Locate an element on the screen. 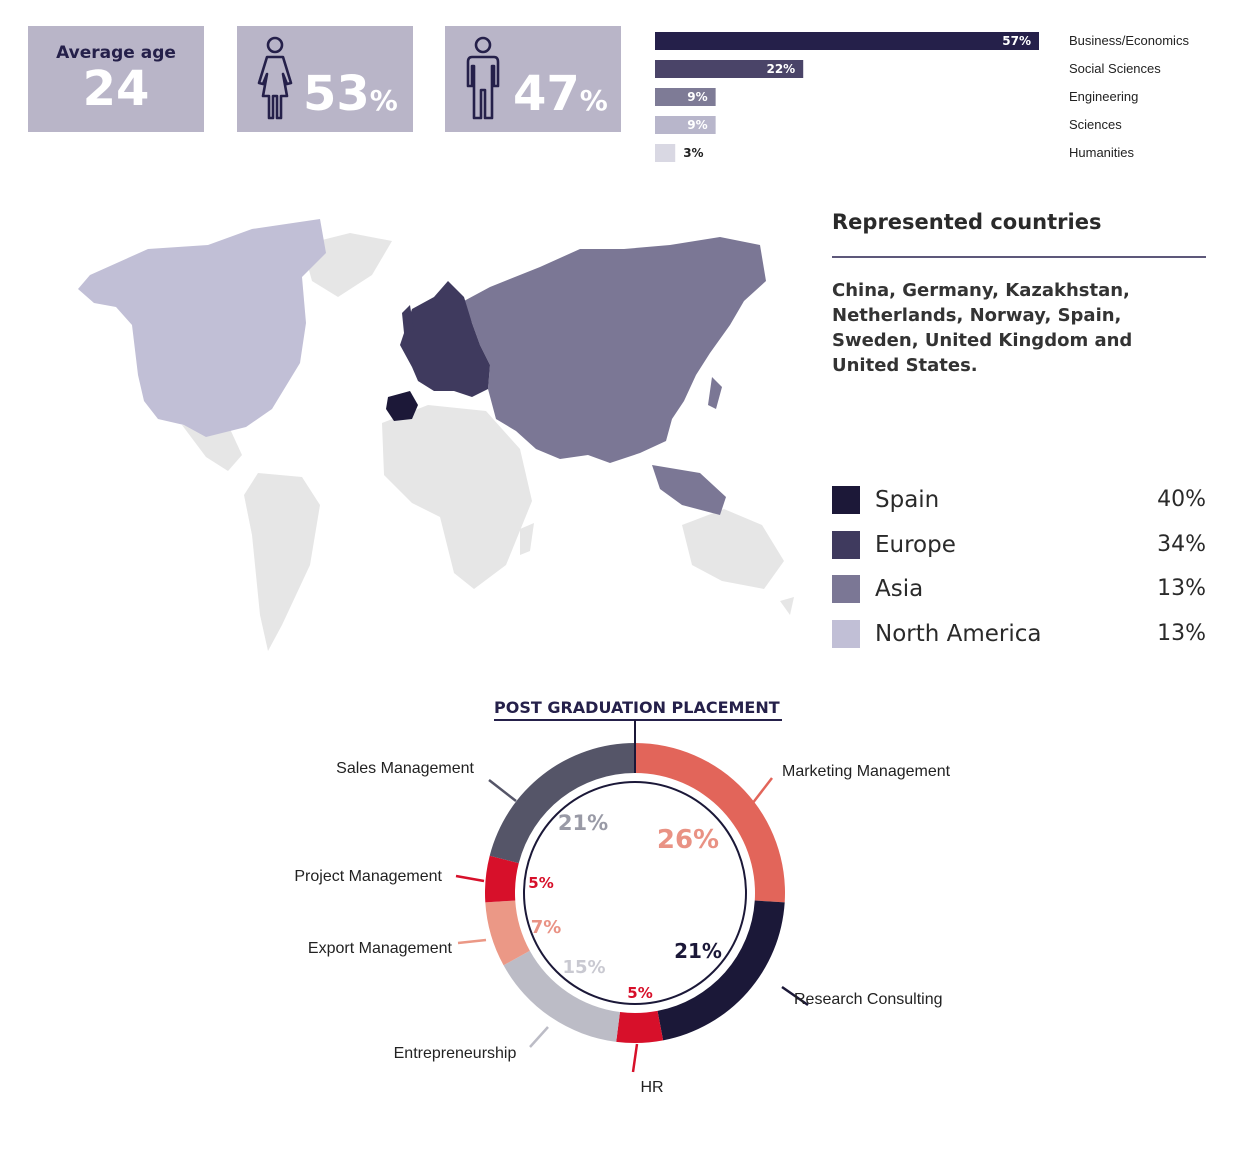 The image size is (1240, 1151). average-age-label: Average age is located at coordinates (116, 53).